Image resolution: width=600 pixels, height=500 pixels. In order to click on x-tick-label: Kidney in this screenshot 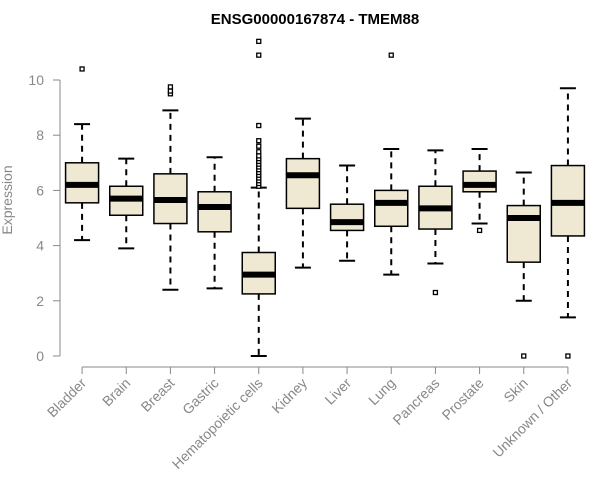, I will do `click(289, 396)`.